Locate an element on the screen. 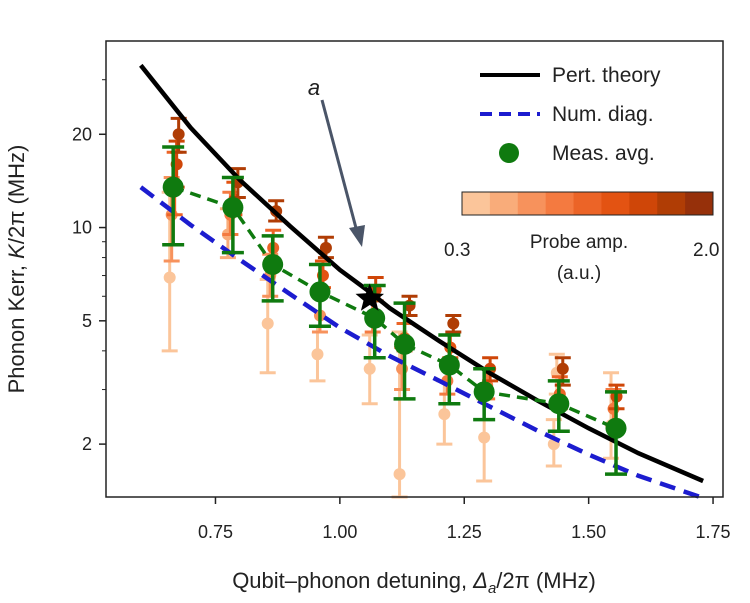  x-tick-label: 1.00 is located at coordinates (339, 532).